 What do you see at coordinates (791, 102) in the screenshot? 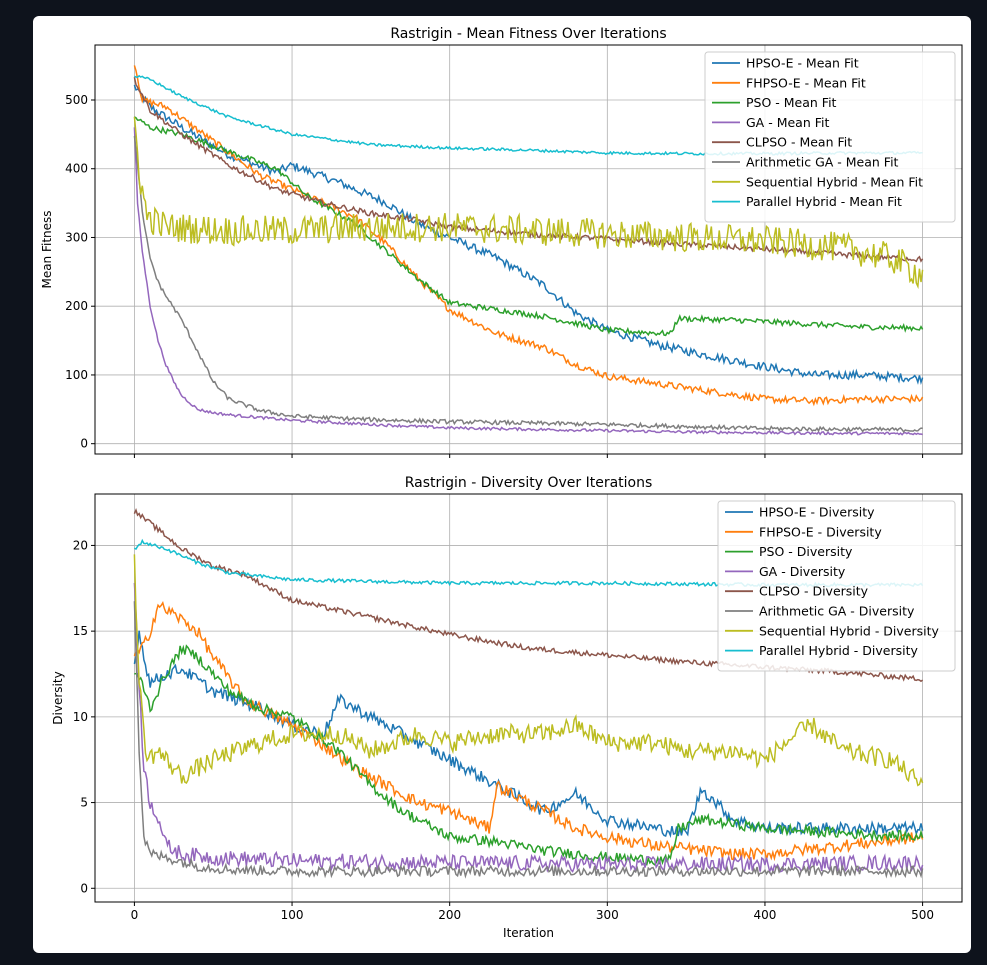
I see `legend-label: PSO - Mean Fit` at bounding box center [791, 102].